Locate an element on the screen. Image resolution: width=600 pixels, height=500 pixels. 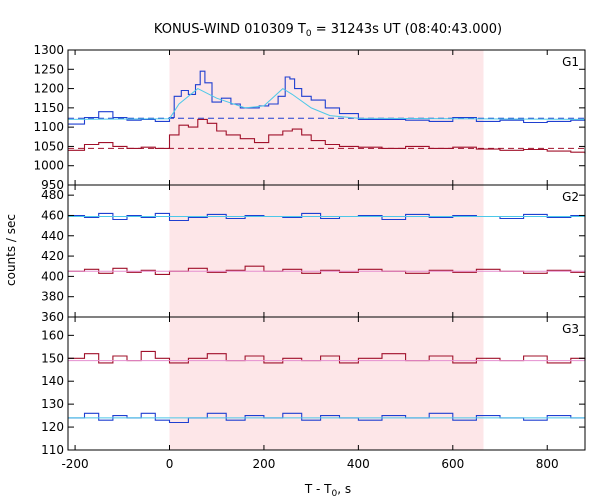
y-tick-label: 1150 is located at coordinates (48, 108).